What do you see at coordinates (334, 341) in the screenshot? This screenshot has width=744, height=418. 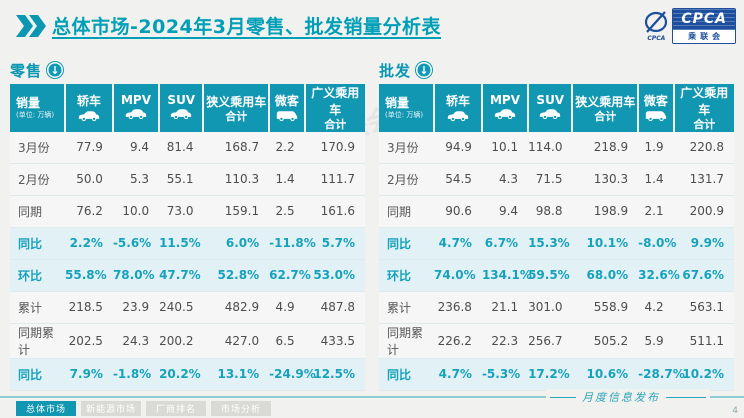 I see `value-cell: 433.5` at bounding box center [334, 341].